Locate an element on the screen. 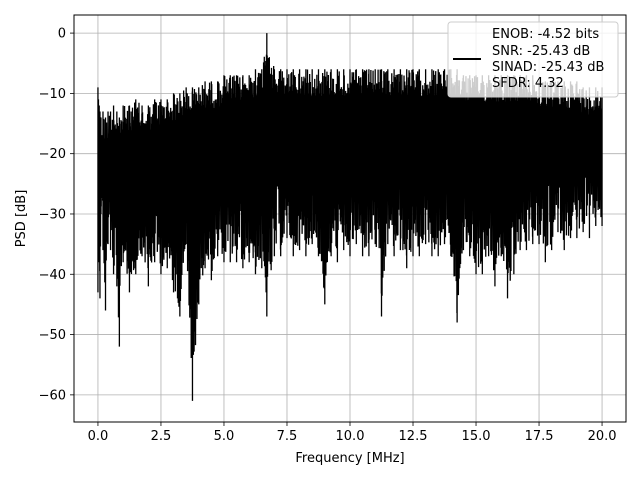 Image resolution: width=640 pixels, height=480 pixels. x-tick-label: 20.0 is located at coordinates (602, 436).